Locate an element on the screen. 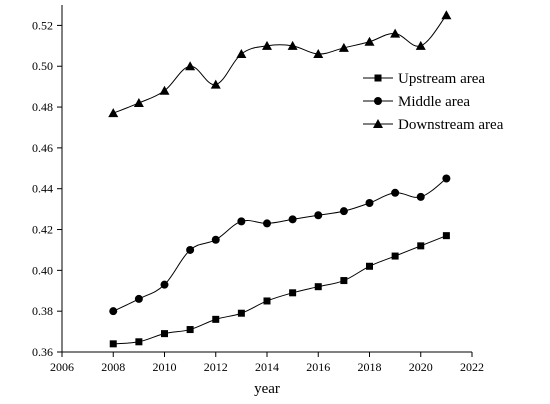  y-tick-label: 0.52 is located at coordinates (42, 25).